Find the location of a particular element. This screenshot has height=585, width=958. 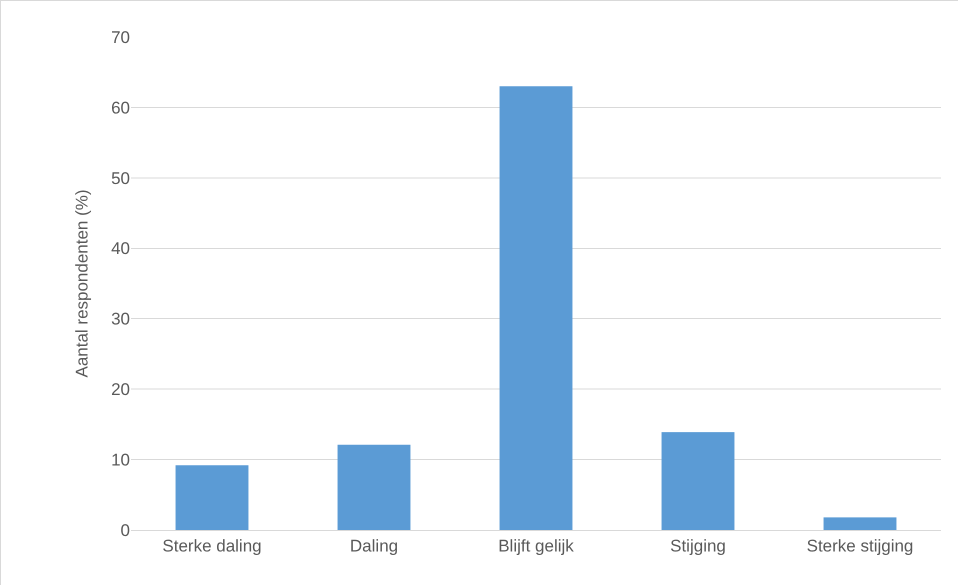

y-tick-label: 70 is located at coordinates (120, 37).